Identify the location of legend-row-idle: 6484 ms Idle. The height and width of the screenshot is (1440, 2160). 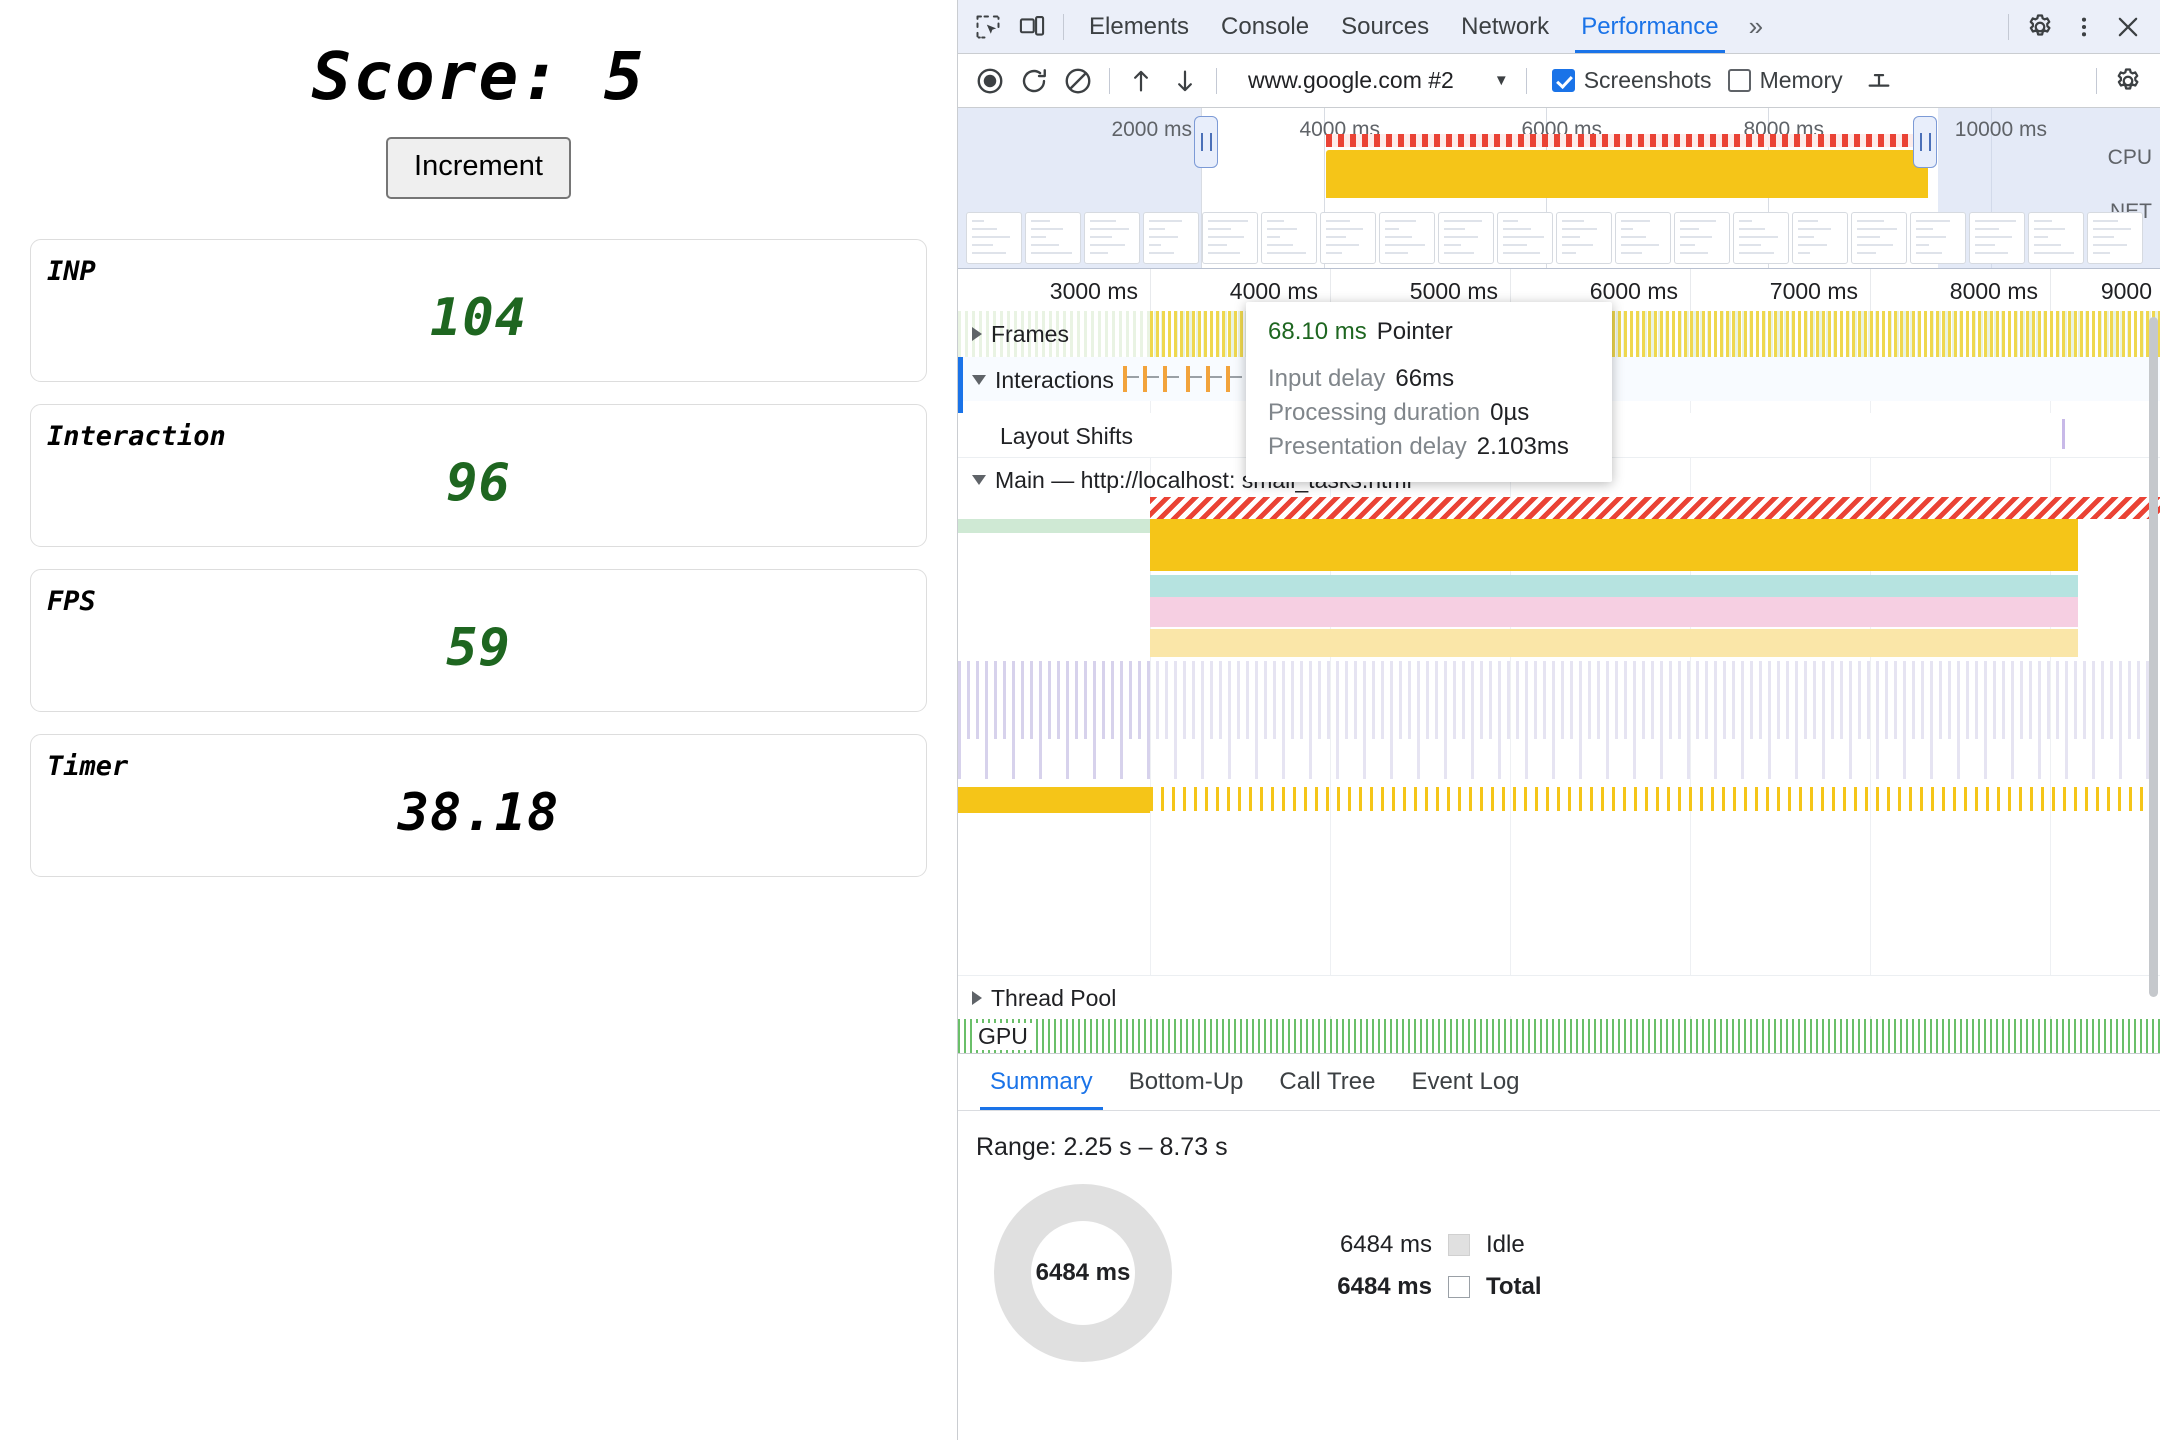
(1422, 1245).